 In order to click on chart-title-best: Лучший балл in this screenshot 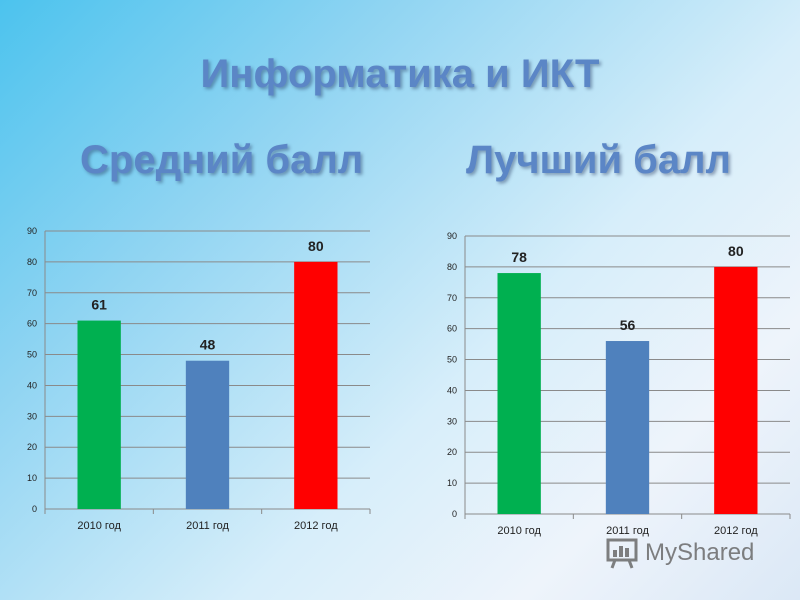, I will do `click(598, 160)`.